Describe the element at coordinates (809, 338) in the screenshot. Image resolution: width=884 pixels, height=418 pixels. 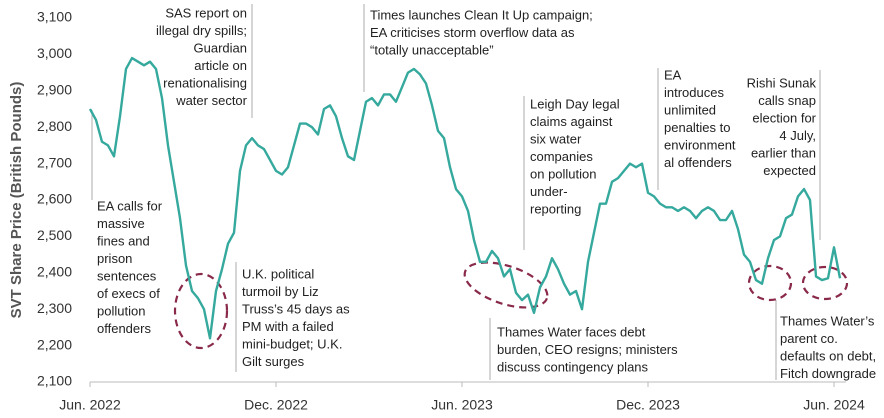
I see `annotation-text: parent co.` at that location.